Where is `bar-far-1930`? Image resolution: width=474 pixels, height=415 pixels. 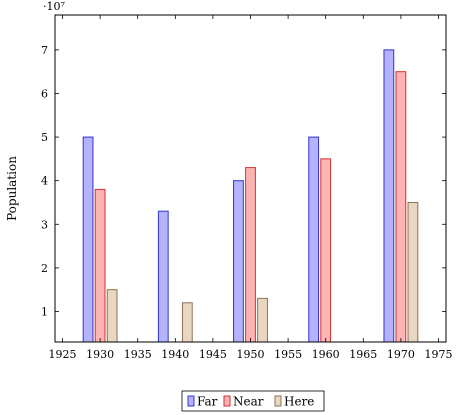 bar-far-1930 is located at coordinates (88, 239).